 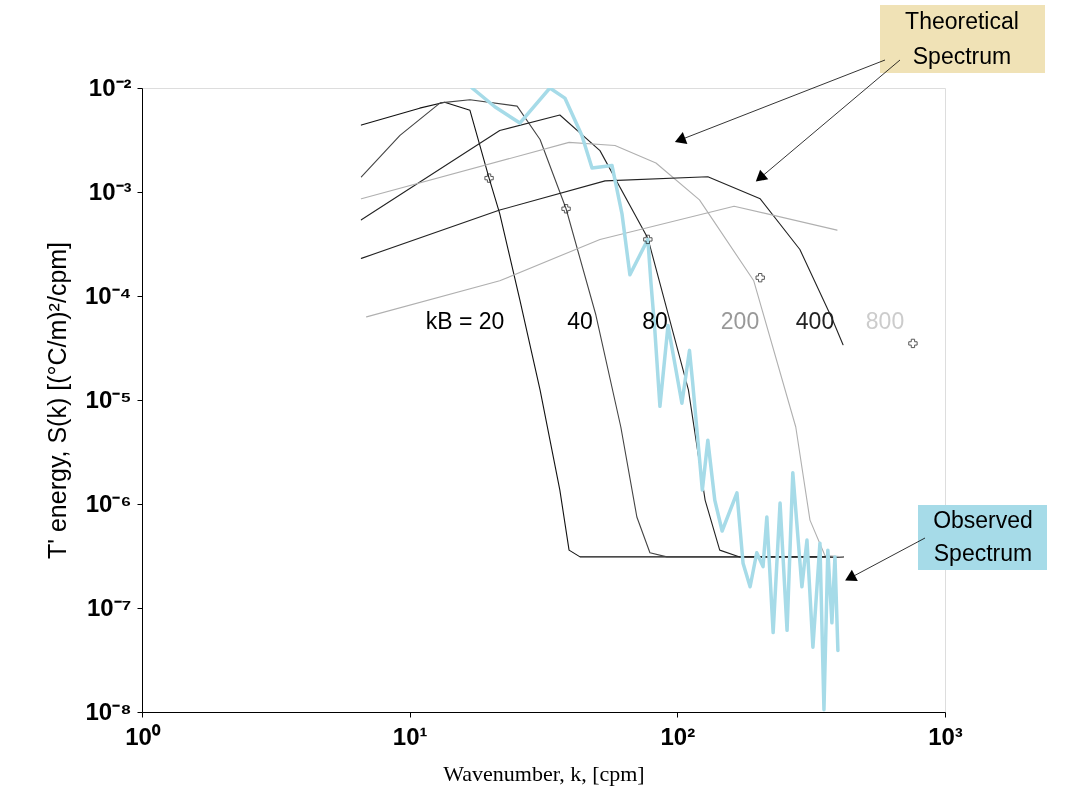 What do you see at coordinates (108, 295) in the screenshot?
I see `y-tick-label: 10⁻⁴` at bounding box center [108, 295].